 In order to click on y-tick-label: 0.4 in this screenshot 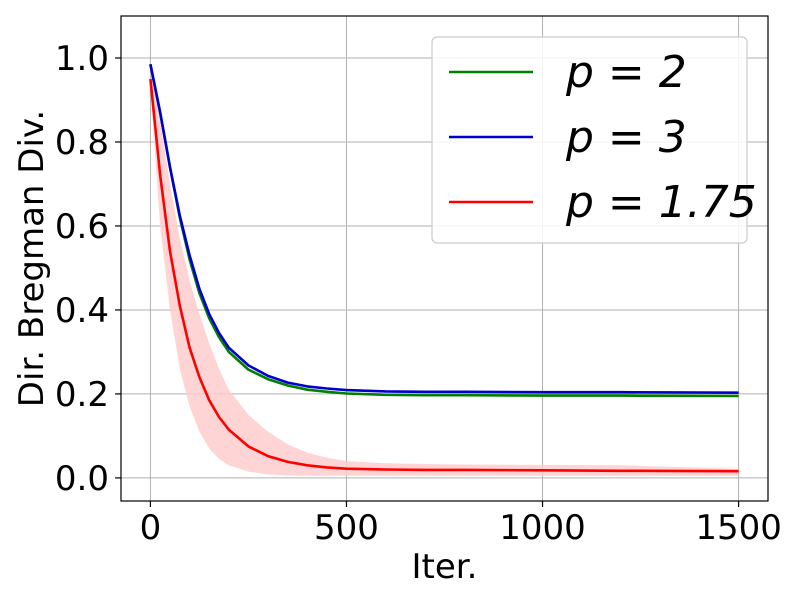, I will do `click(82, 311)`.